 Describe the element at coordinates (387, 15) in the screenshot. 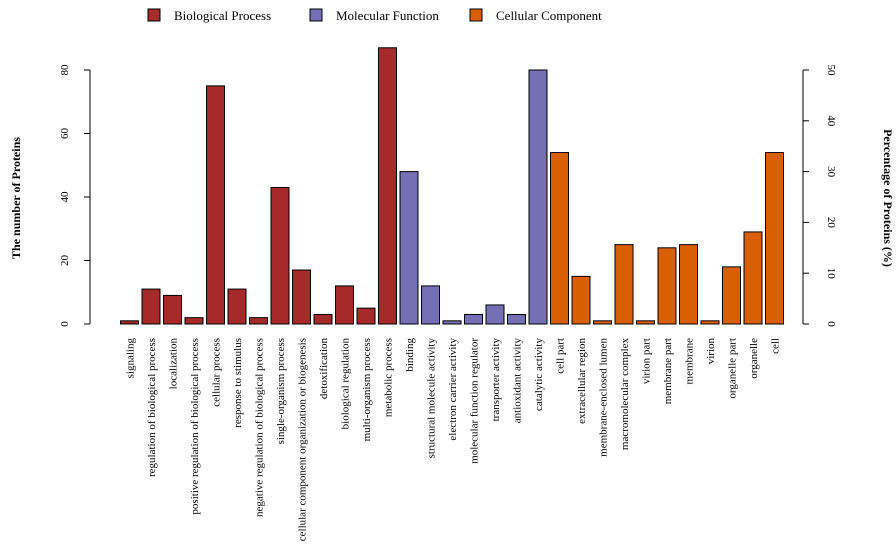

I see `legend-label: Molecular Function` at that location.